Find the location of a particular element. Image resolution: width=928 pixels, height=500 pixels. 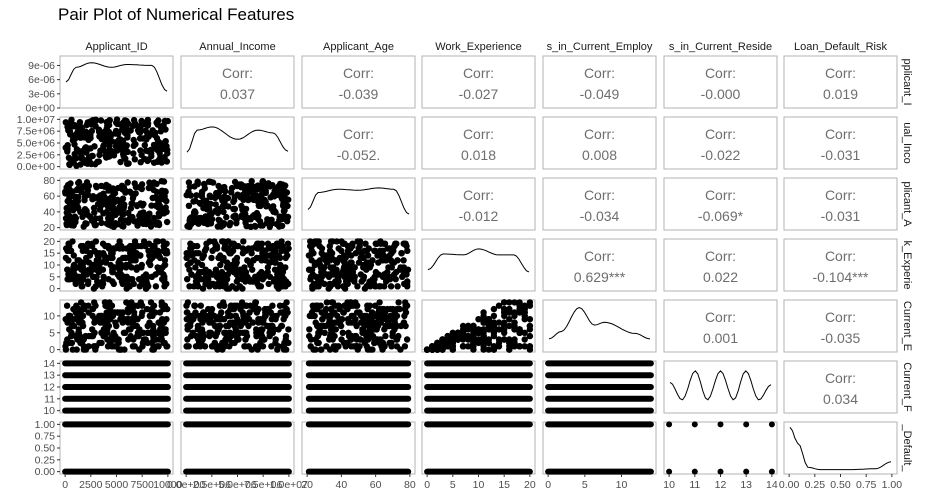

panel-r6-c0 is located at coordinates (116, 448).